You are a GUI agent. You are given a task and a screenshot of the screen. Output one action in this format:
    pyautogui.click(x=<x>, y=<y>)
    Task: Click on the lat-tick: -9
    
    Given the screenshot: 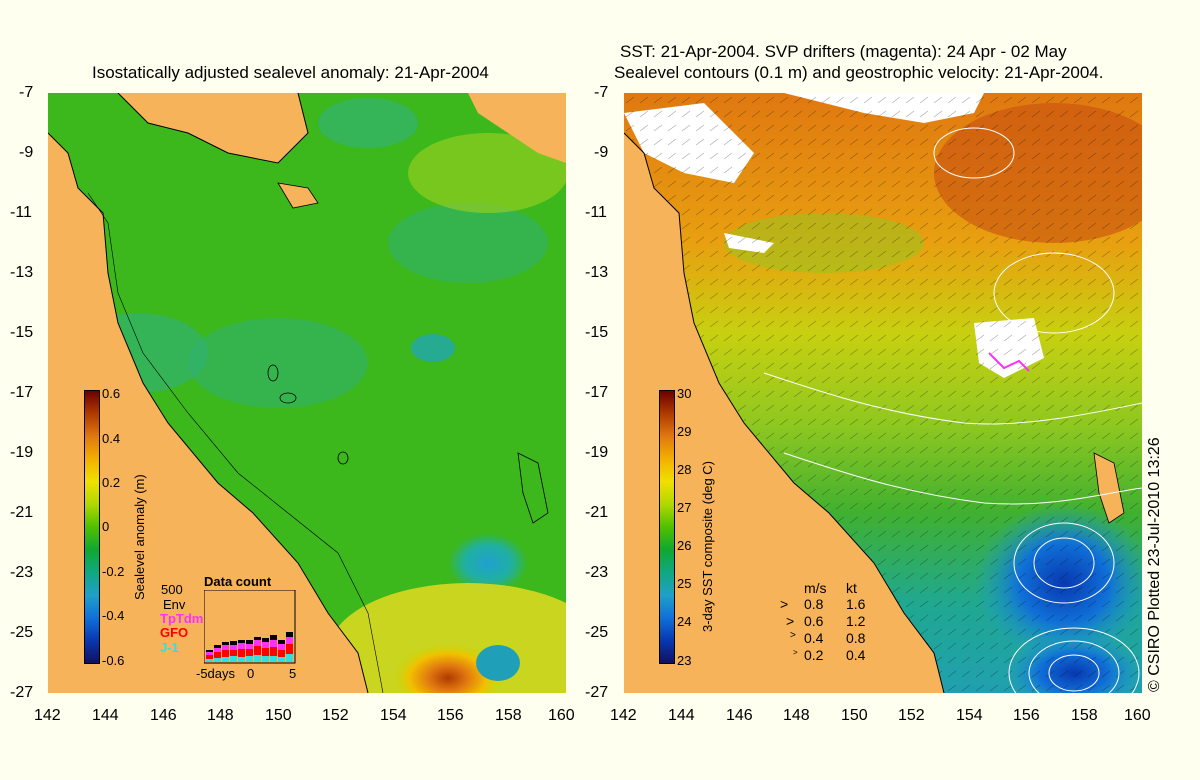 What is the action you would take?
    pyautogui.click(x=601, y=152)
    